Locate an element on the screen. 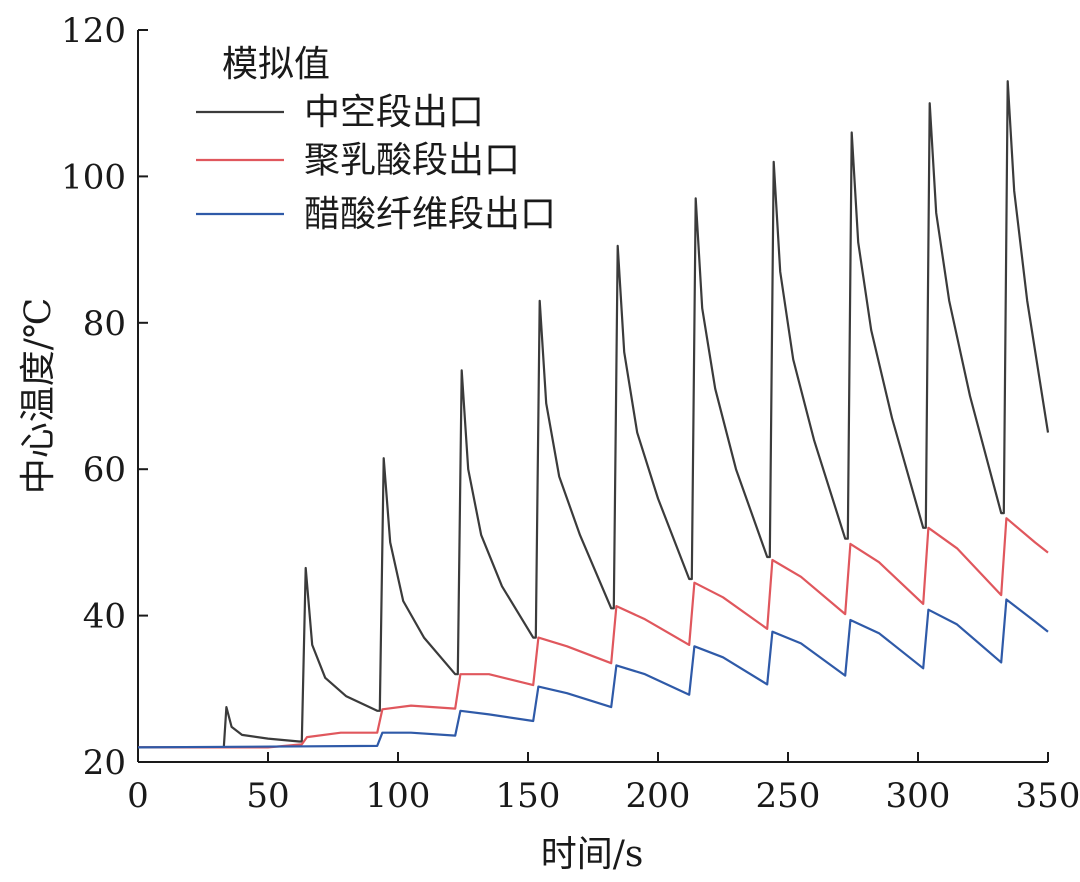 This screenshot has width=1080, height=882. x-tick-label: 200 is located at coordinates (658, 796).